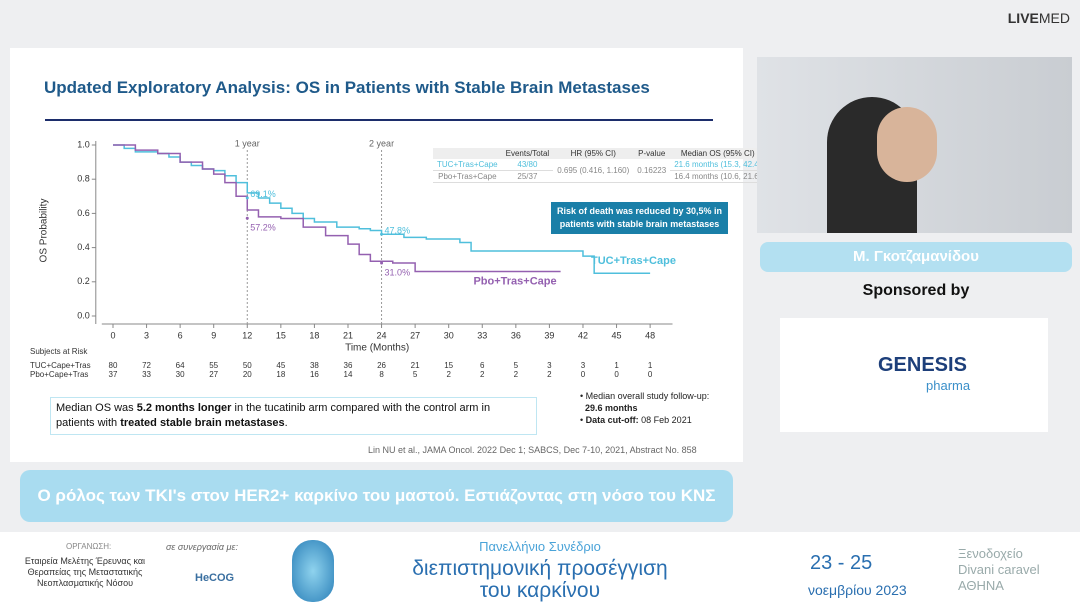  I want to click on risk-count: 16, so click(314, 374).